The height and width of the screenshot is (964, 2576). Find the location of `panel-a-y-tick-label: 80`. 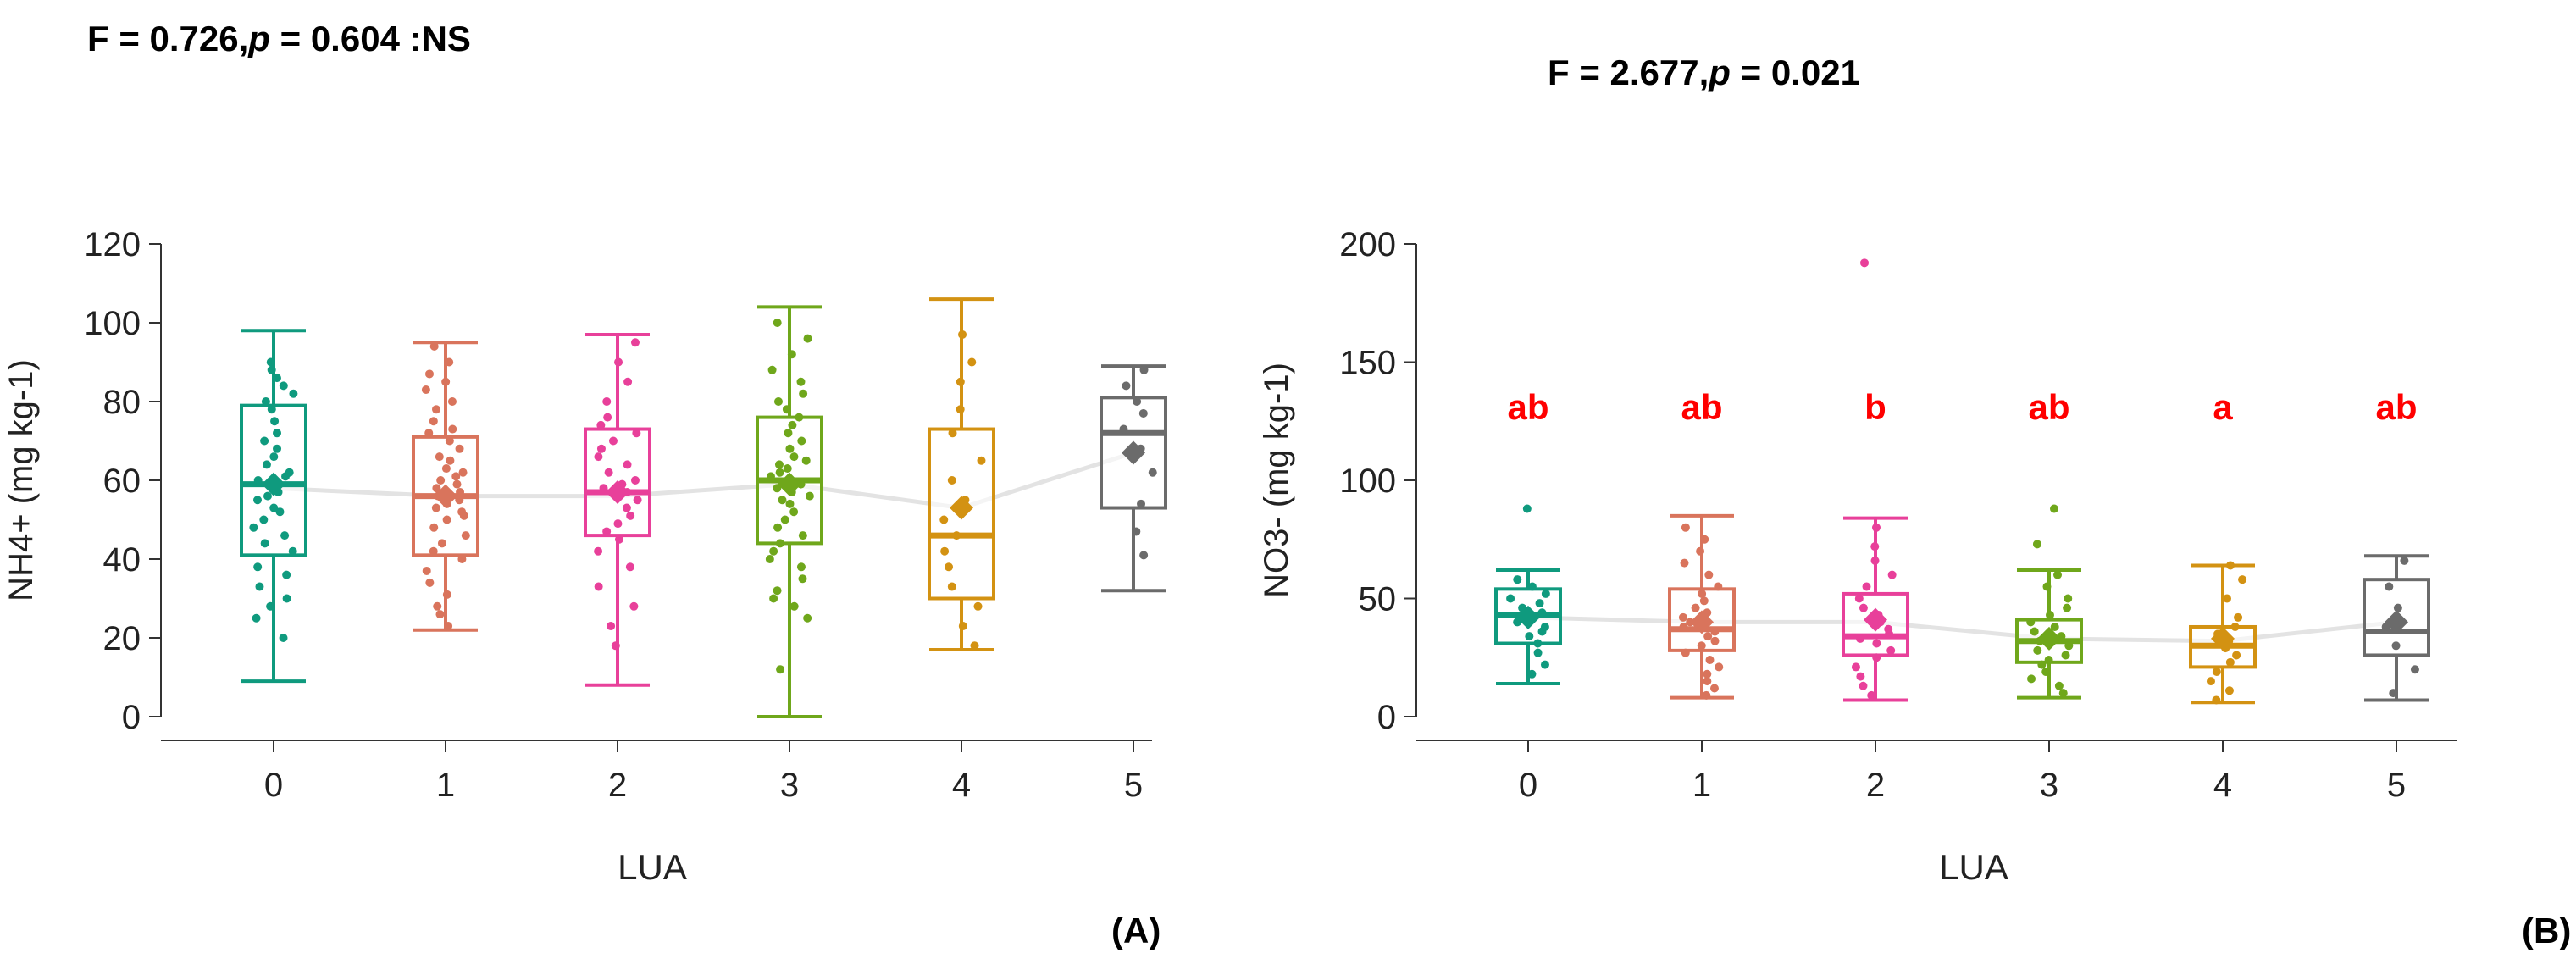

panel-a-y-tick-label: 80 is located at coordinates (122, 402).